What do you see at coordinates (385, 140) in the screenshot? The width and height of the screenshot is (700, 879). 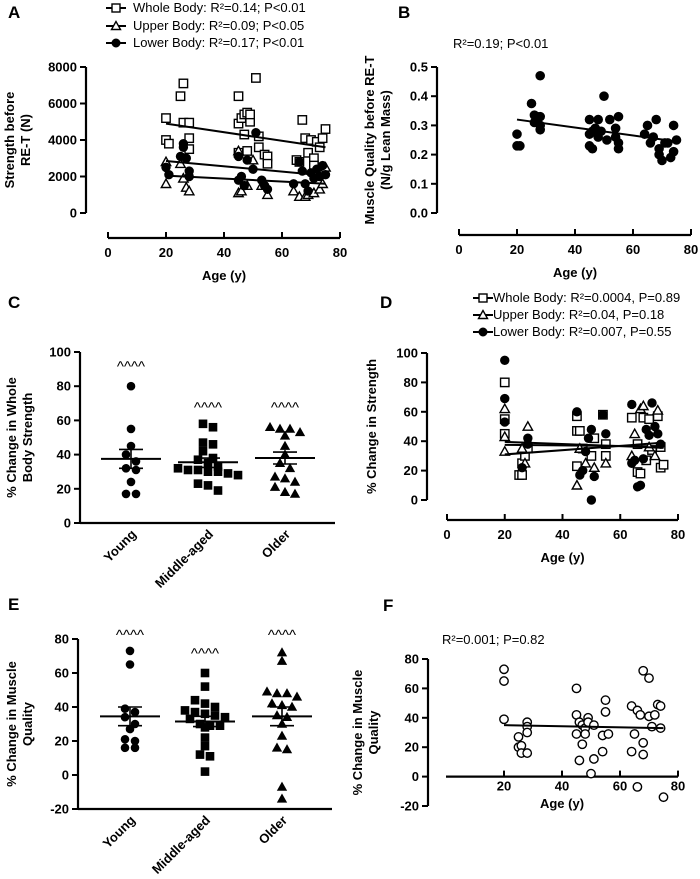 I see `y-axis-label: (N/g Lean Mass)` at bounding box center [385, 140].